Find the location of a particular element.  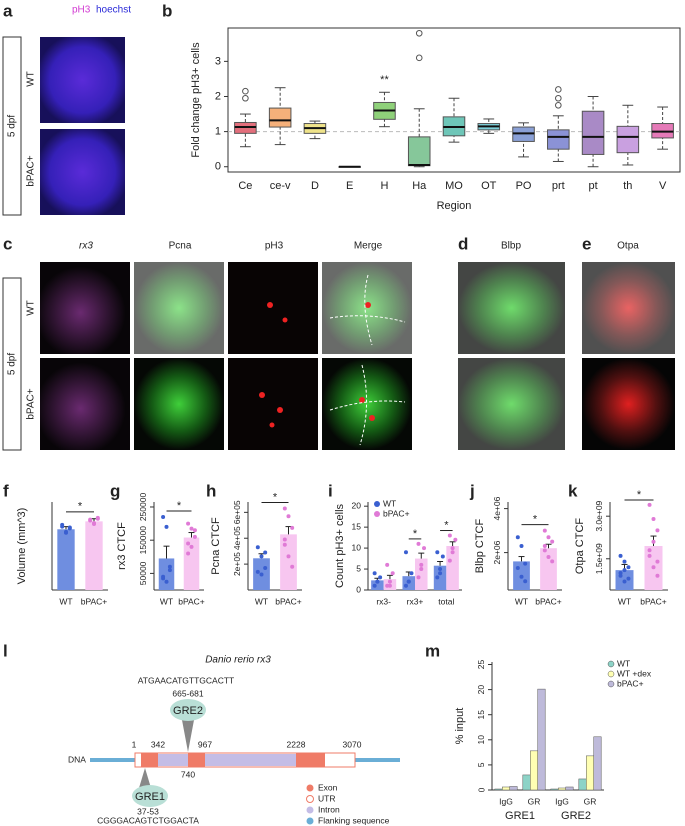

stage-box is located at coordinates (12, 126).